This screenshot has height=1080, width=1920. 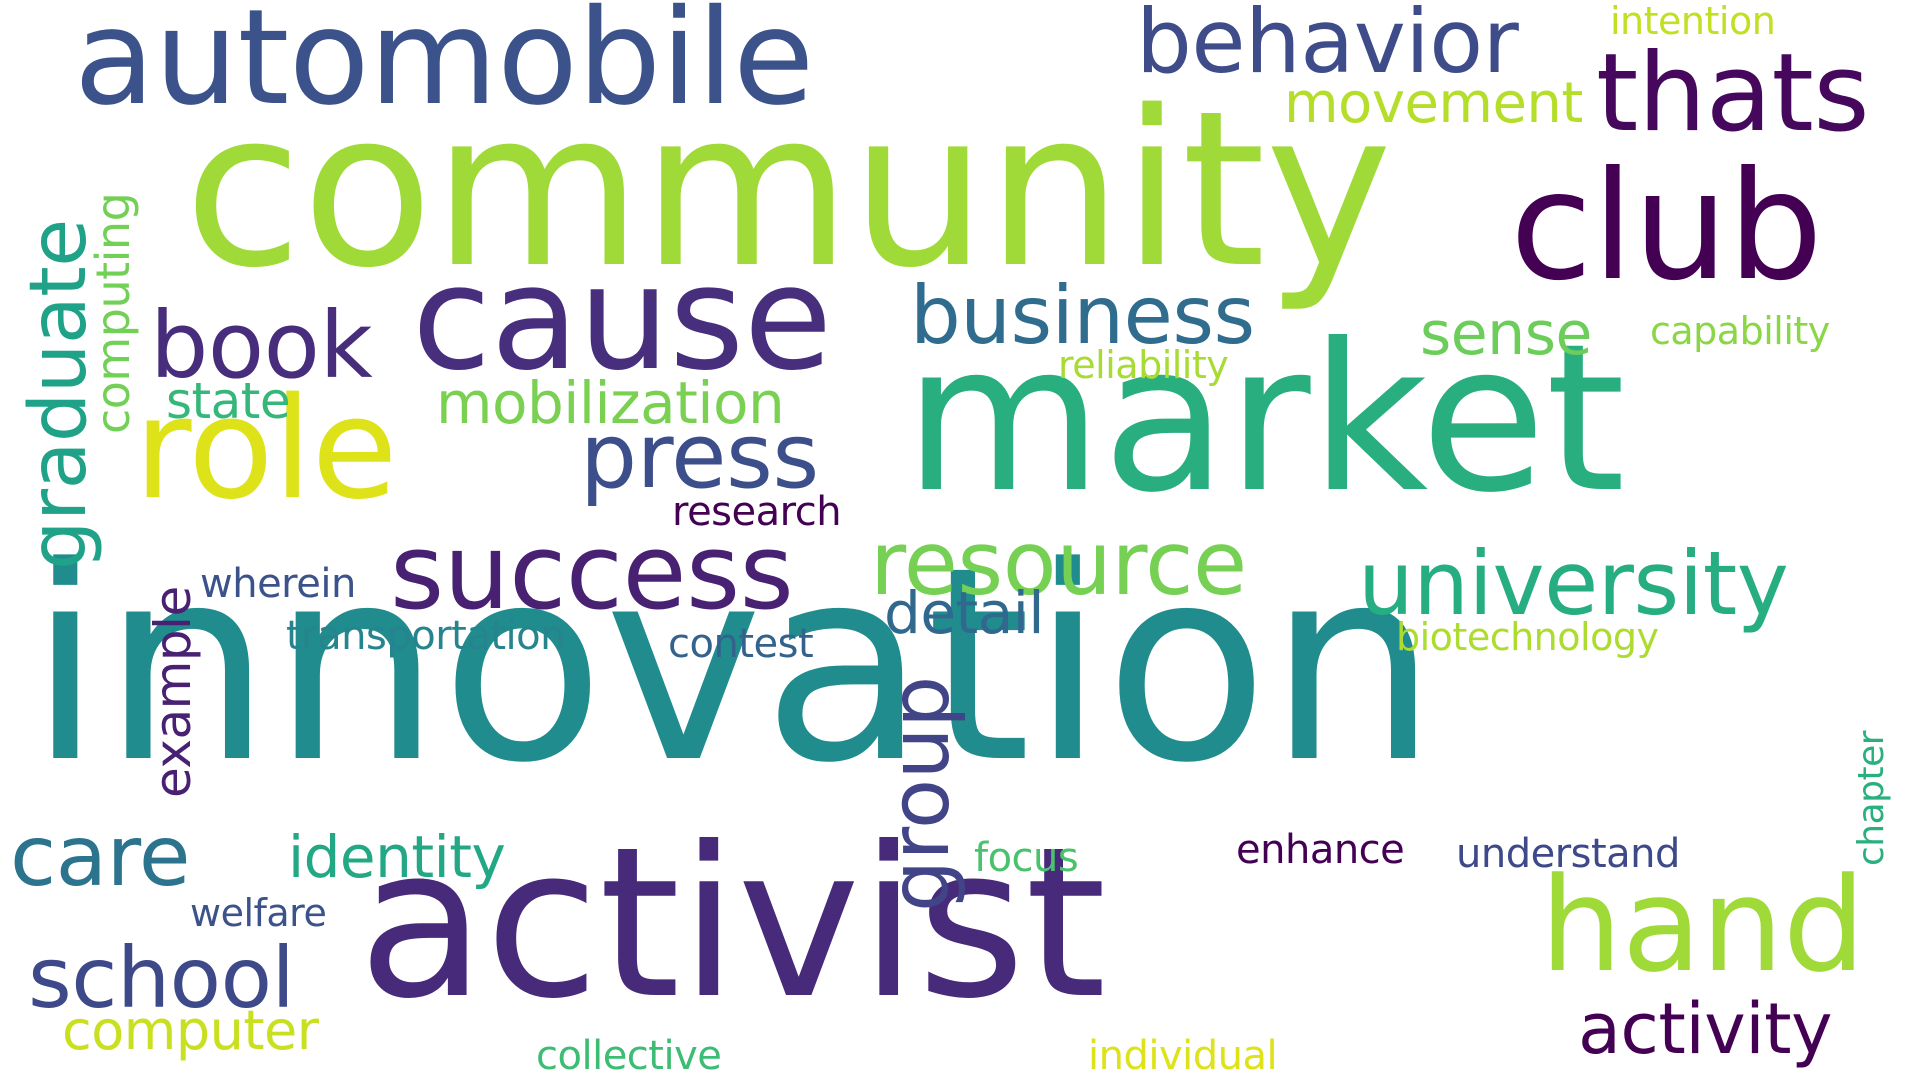 I want to click on word-chapter: chapter, so click(x=1871, y=798).